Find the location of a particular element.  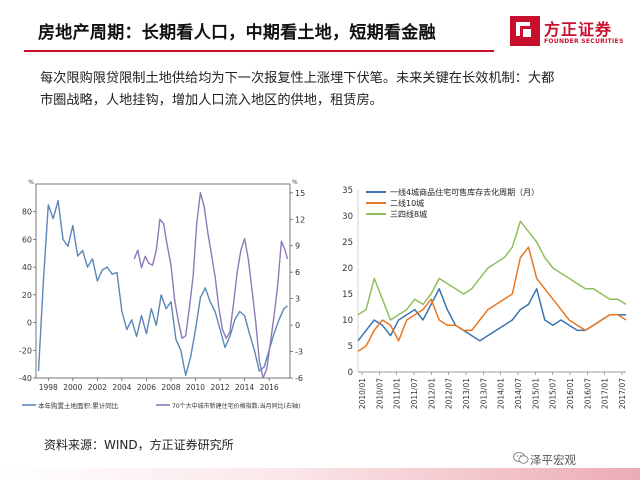

founder-logo-icon is located at coordinates (525, 31).